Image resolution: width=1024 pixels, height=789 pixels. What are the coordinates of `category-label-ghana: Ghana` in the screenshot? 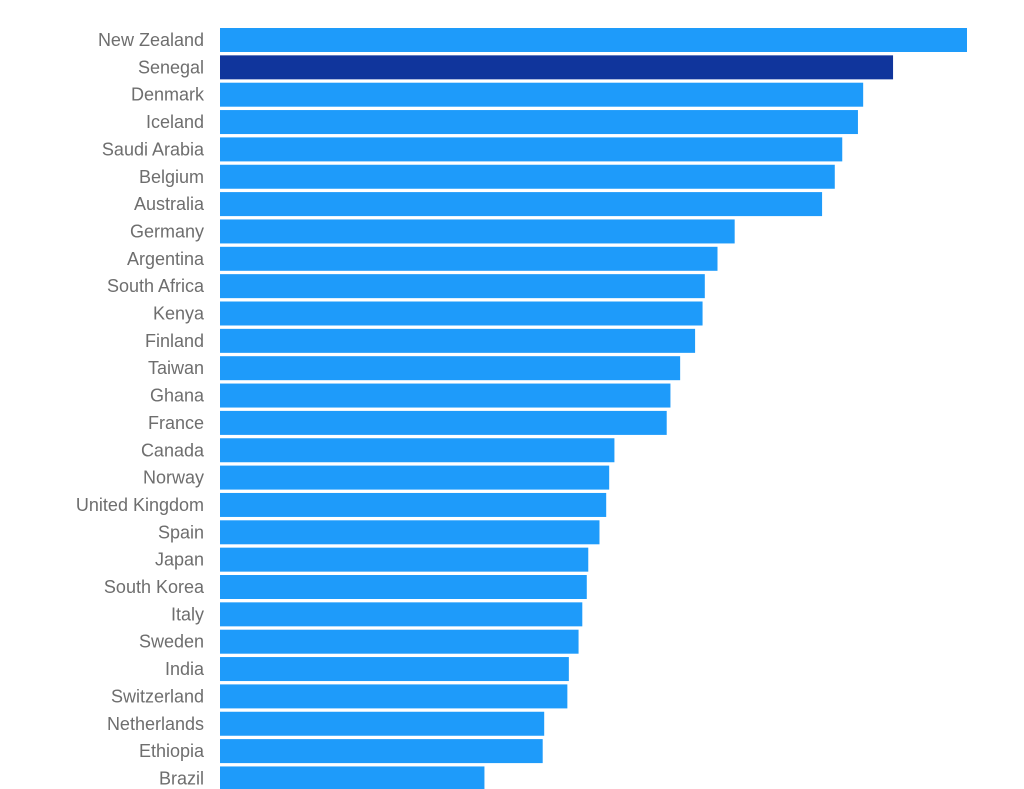 It's located at (177, 396).